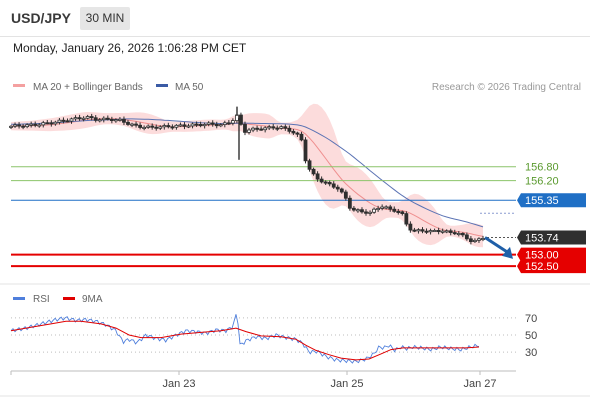 Image resolution: width=590 pixels, height=400 pixels. What do you see at coordinates (542, 239) in the screenshot?
I see `level-label-153-74: 153.74` at bounding box center [542, 239].